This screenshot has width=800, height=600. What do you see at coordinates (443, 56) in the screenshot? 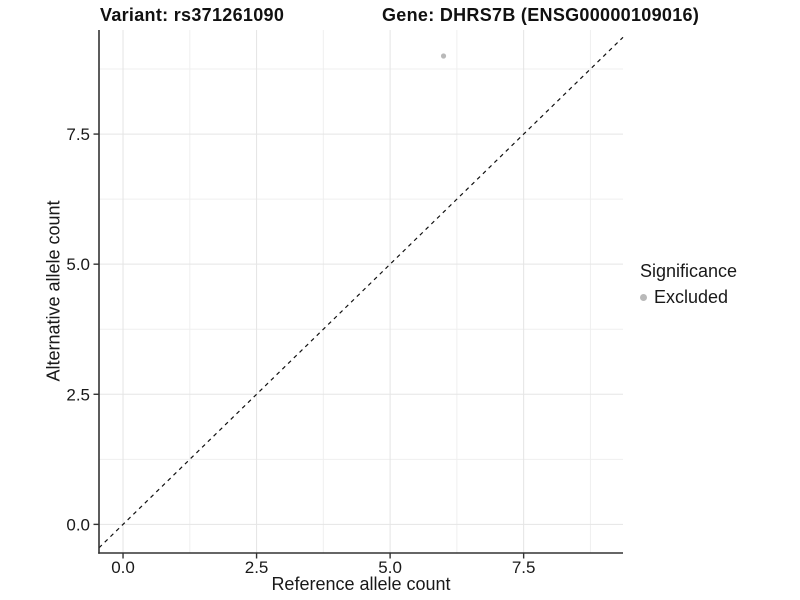
I see `data-point-excluded` at bounding box center [443, 56].